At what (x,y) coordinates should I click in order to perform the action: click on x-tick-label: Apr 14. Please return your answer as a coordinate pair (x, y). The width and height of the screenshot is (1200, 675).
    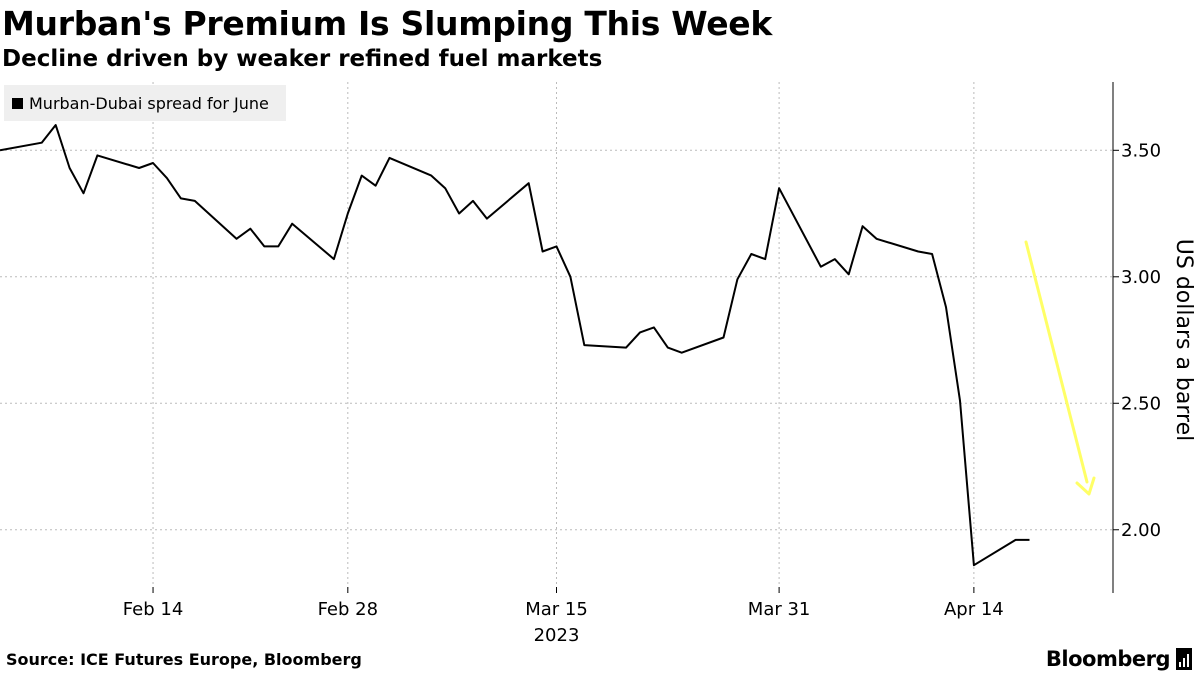
    Looking at the image, I should click on (974, 609).